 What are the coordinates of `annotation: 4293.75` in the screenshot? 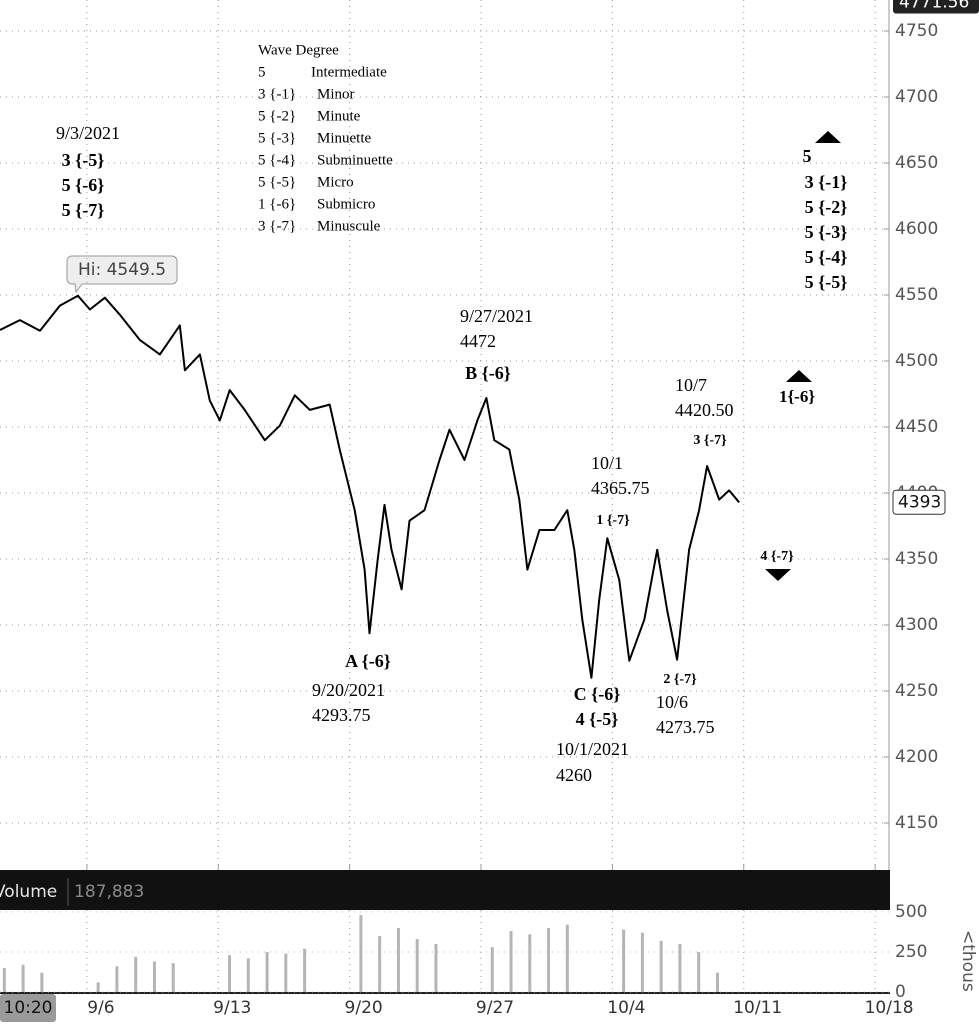 It's located at (341, 715).